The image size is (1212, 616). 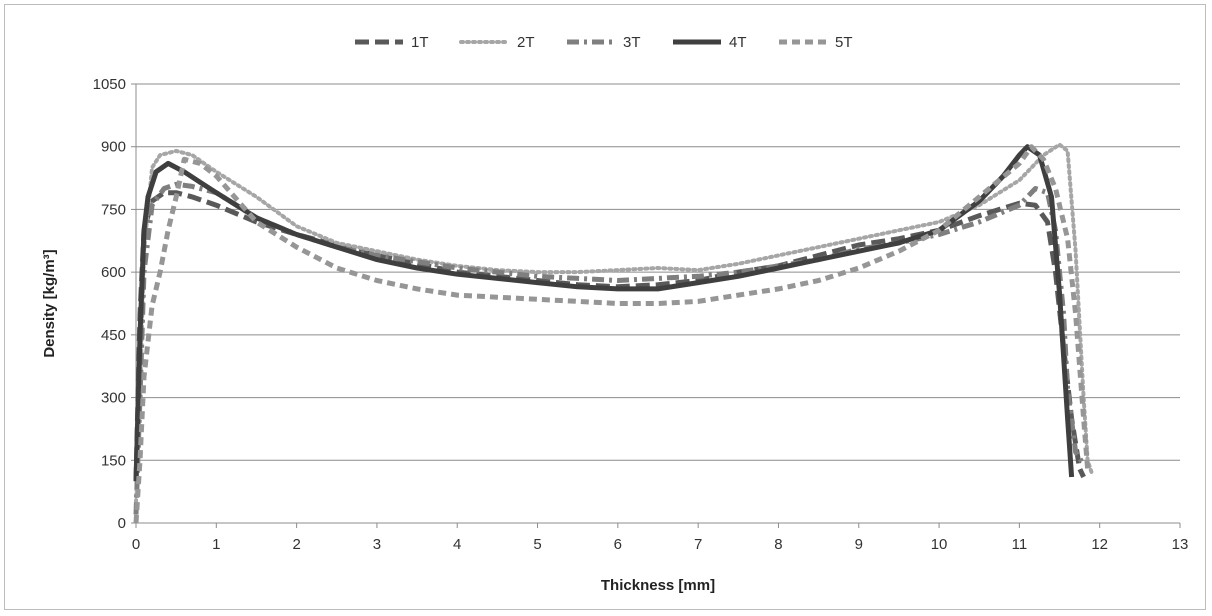 I want to click on y-tick-label-900: 900, so click(x=113, y=147).